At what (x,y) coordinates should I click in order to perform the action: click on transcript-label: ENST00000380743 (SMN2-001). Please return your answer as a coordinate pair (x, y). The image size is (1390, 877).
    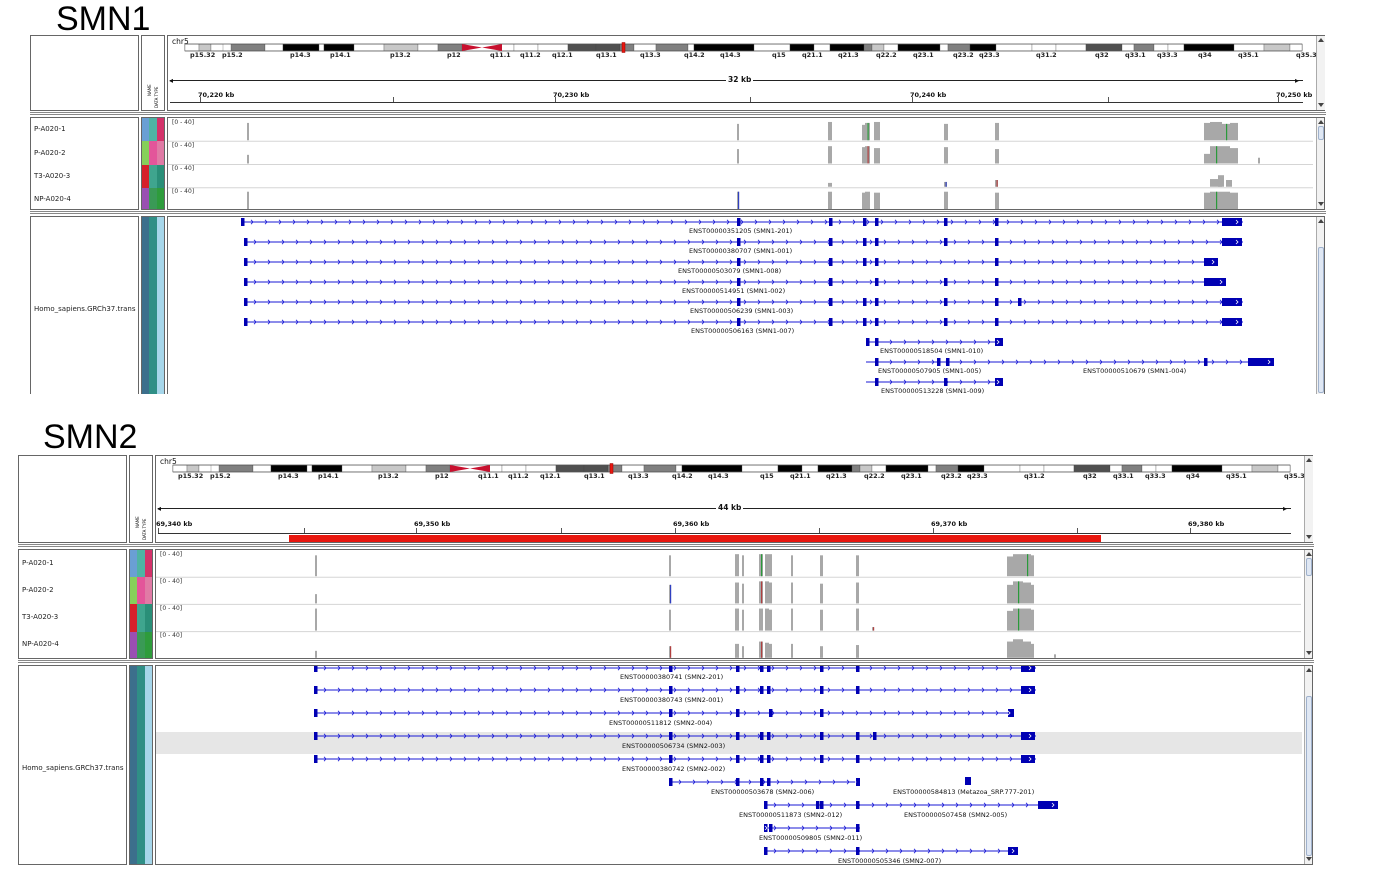
    Looking at the image, I should click on (672, 700).